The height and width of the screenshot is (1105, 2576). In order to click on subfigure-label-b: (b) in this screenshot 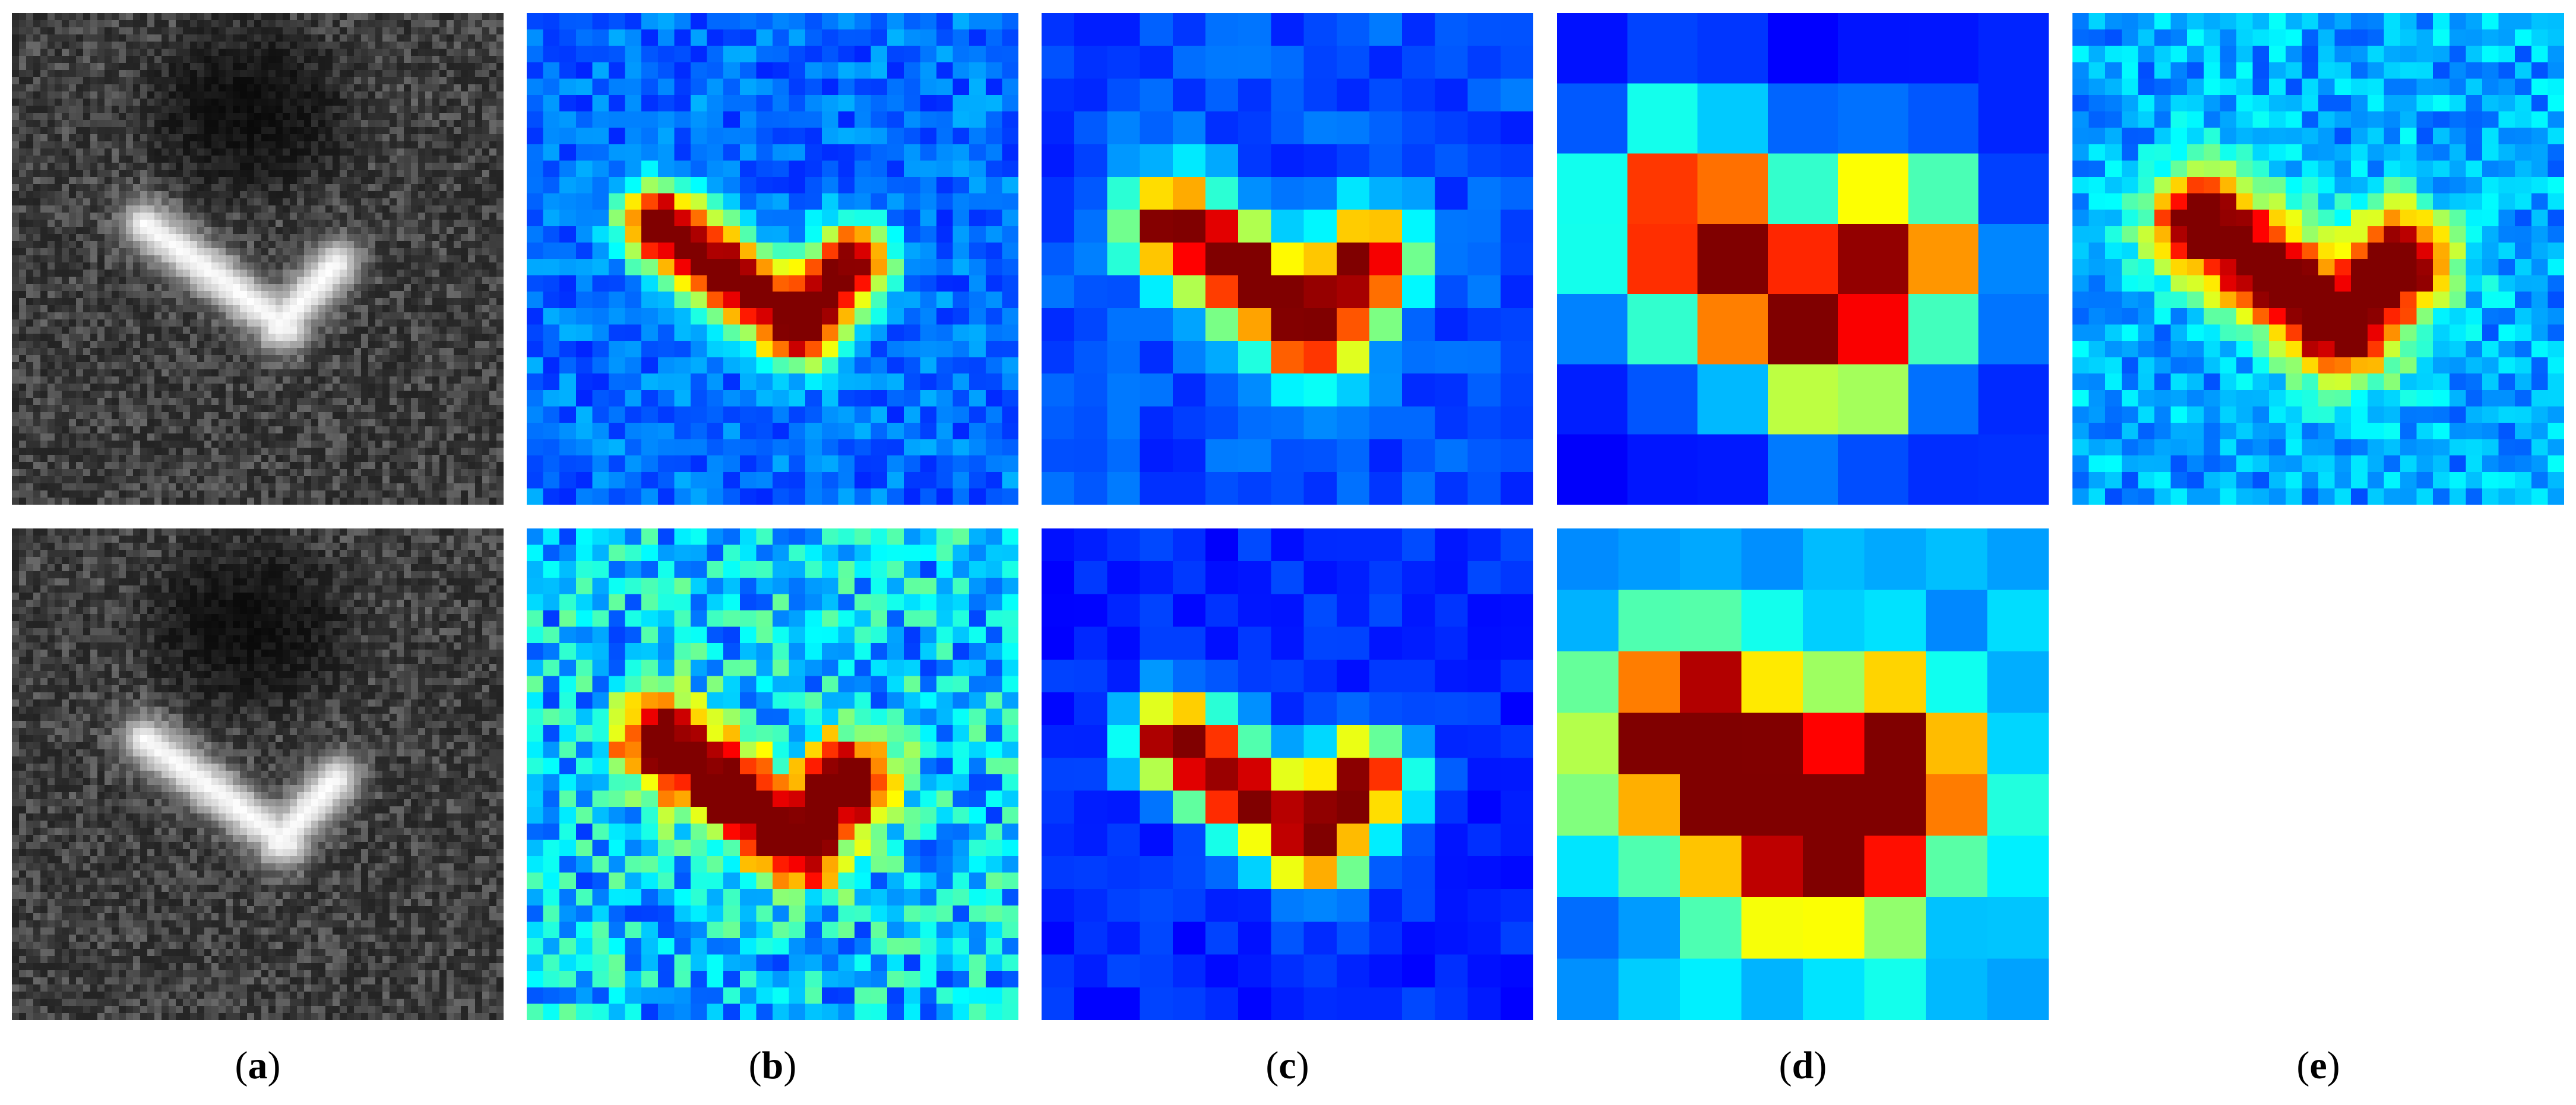, I will do `click(772, 1065)`.